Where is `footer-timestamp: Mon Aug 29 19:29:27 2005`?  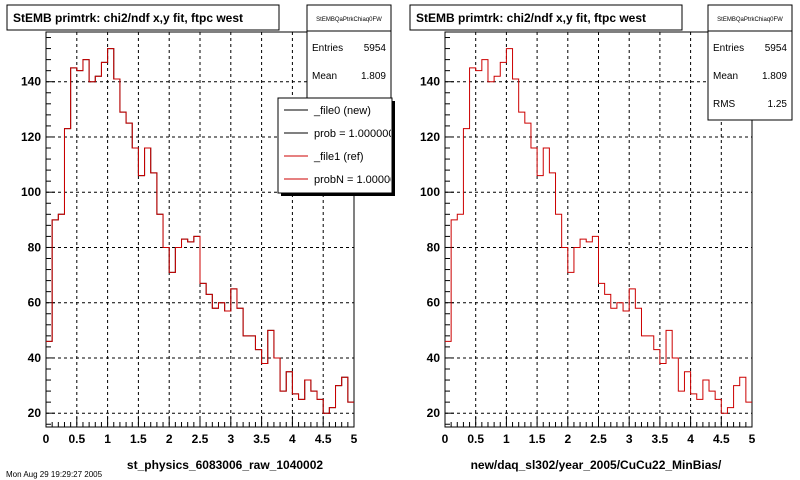
footer-timestamp: Mon Aug 29 19:29:27 2005 is located at coordinates (54, 474).